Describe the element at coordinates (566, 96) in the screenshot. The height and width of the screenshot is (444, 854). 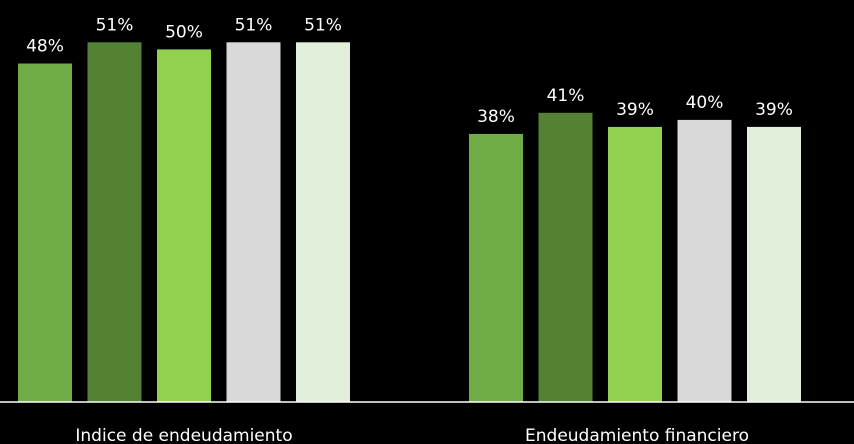
I see `data-label-2-2: 41%` at that location.